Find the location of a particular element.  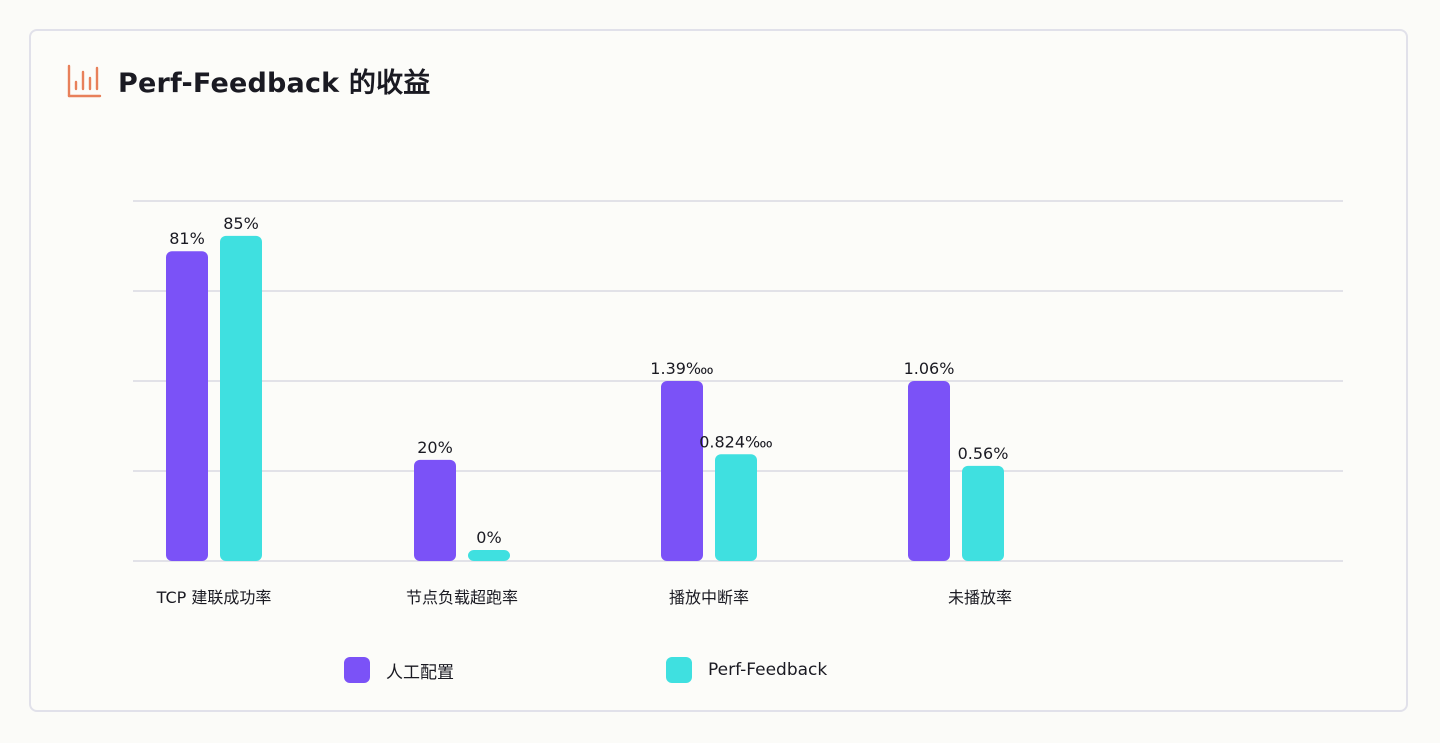

category-label-2: 播放中断率 is located at coordinates (709, 597).